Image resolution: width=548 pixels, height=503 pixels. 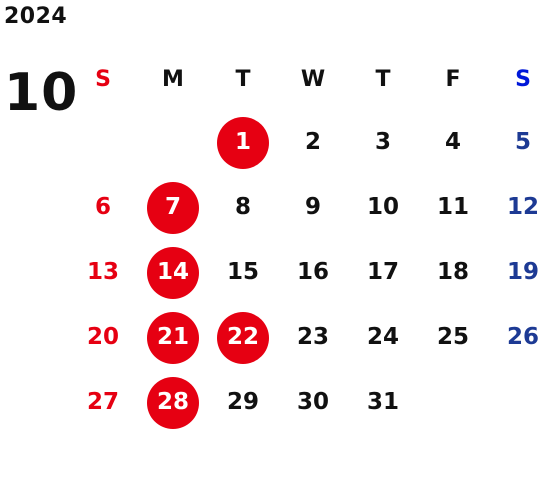 What do you see at coordinates (522, 207) in the screenshot?
I see `day-12: 12` at bounding box center [522, 207].